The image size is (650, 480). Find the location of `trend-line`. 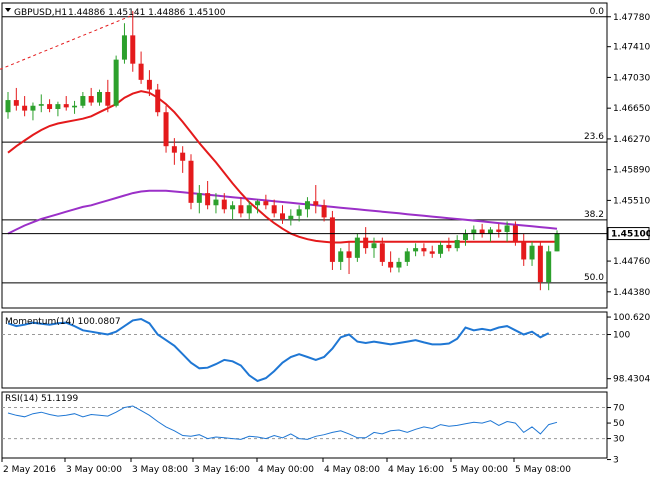

trend-line is located at coordinates (66, 42).